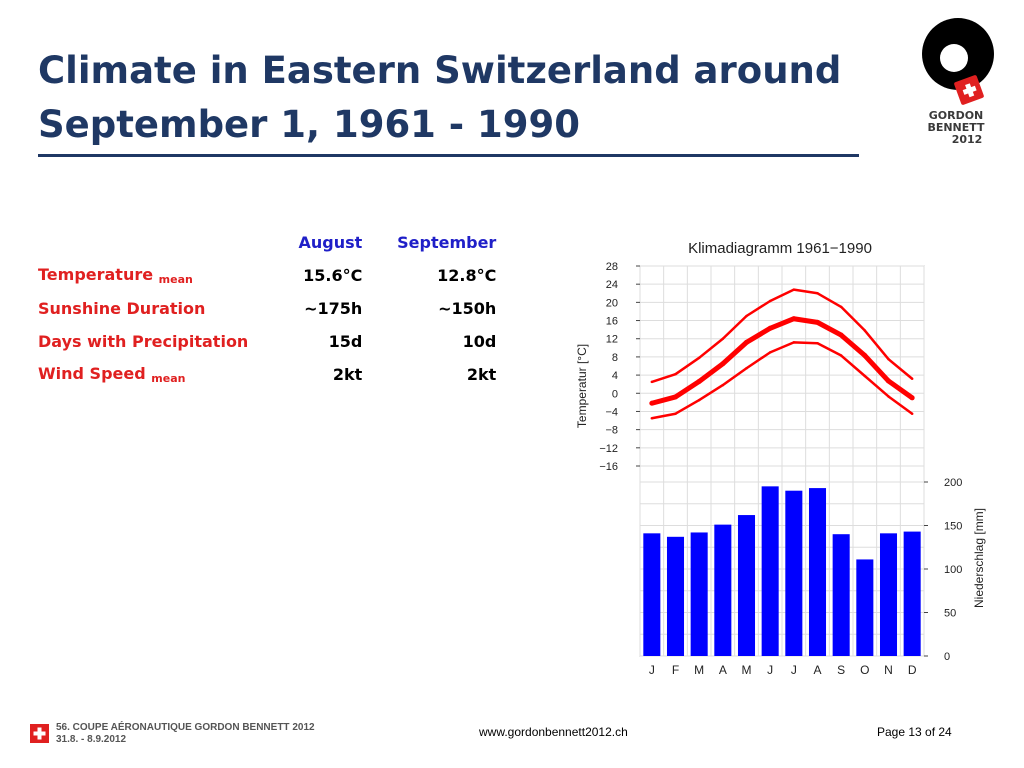 The image size is (1024, 768). Describe the element at coordinates (782, 336) in the screenshot. I see `temp-max-line` at that location.